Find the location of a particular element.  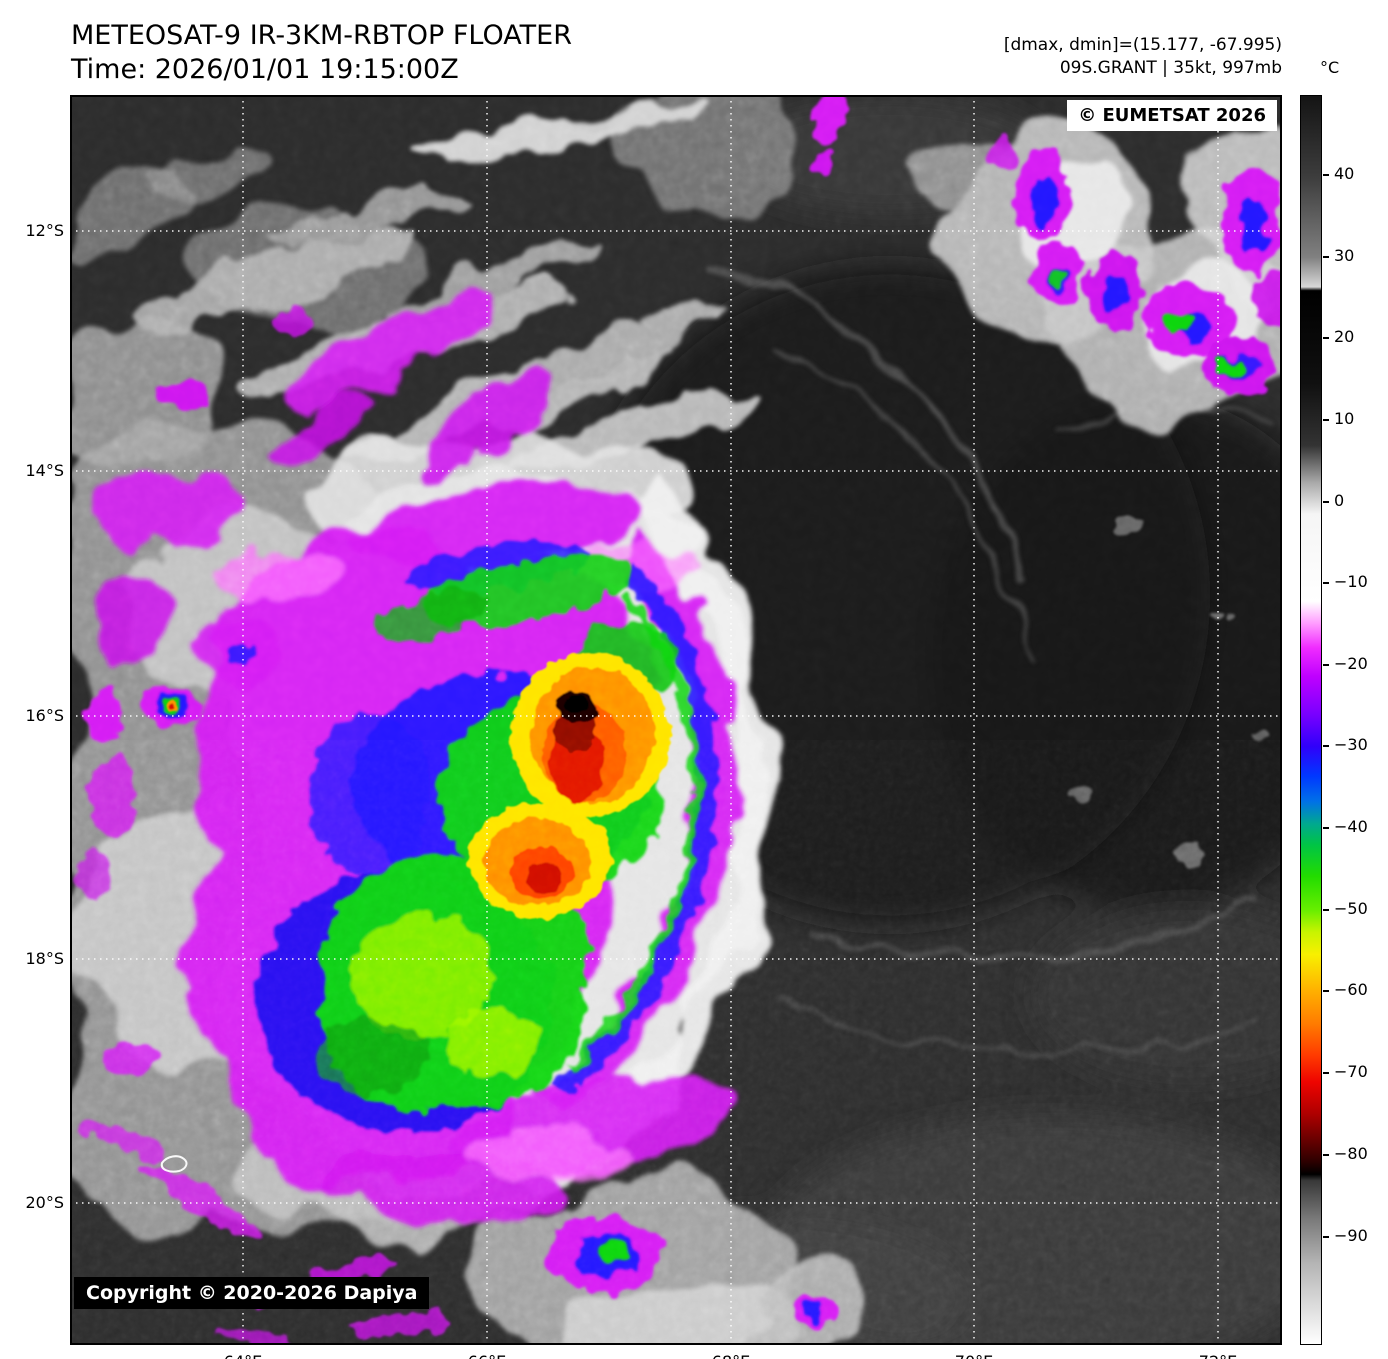

colorbar-tick-label: −50 is located at coordinates (1351, 908).